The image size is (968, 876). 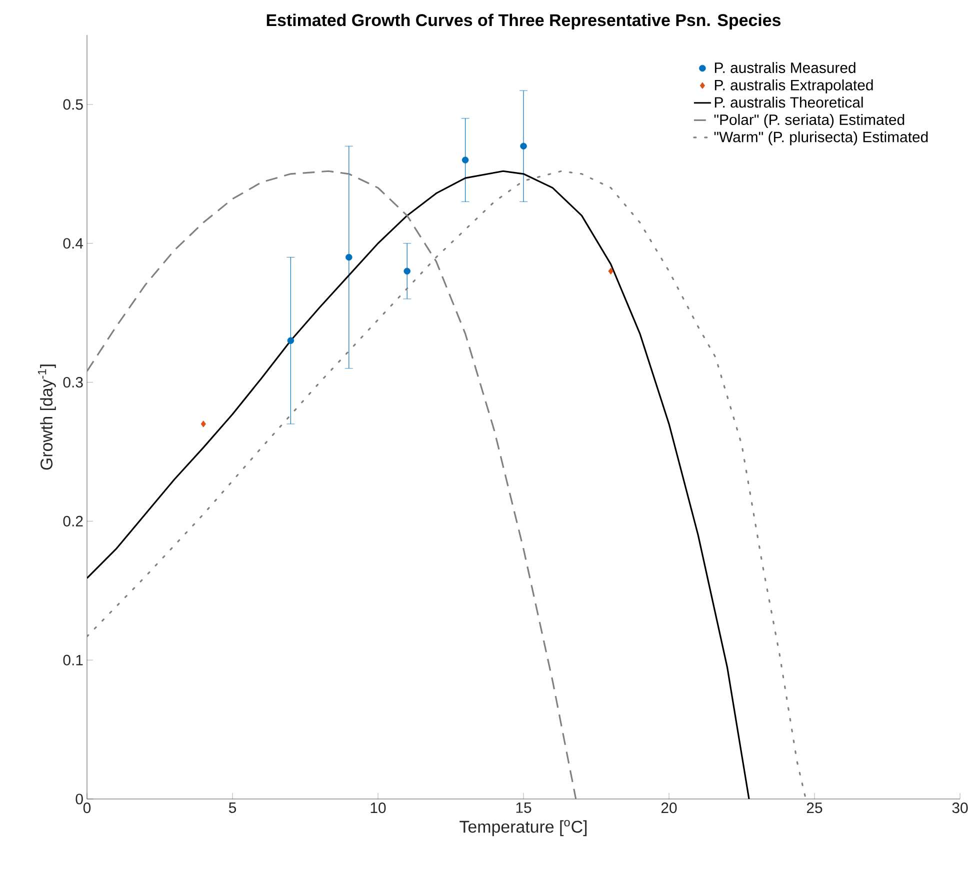 What do you see at coordinates (960, 808) in the screenshot?
I see `x-tick-label: 30` at bounding box center [960, 808].